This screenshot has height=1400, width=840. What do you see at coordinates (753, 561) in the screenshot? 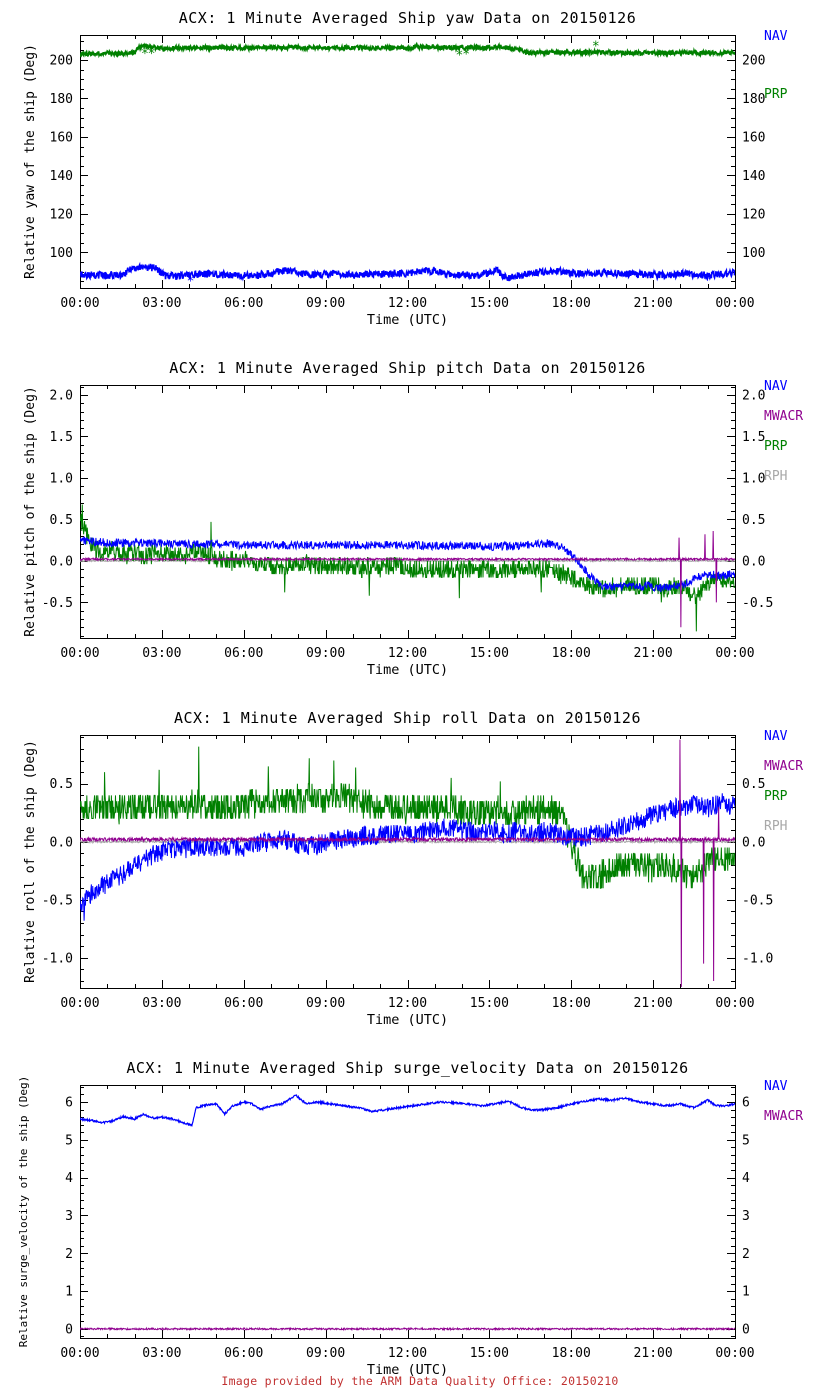
I see `y-tick-label-right: 0.0` at bounding box center [753, 561].